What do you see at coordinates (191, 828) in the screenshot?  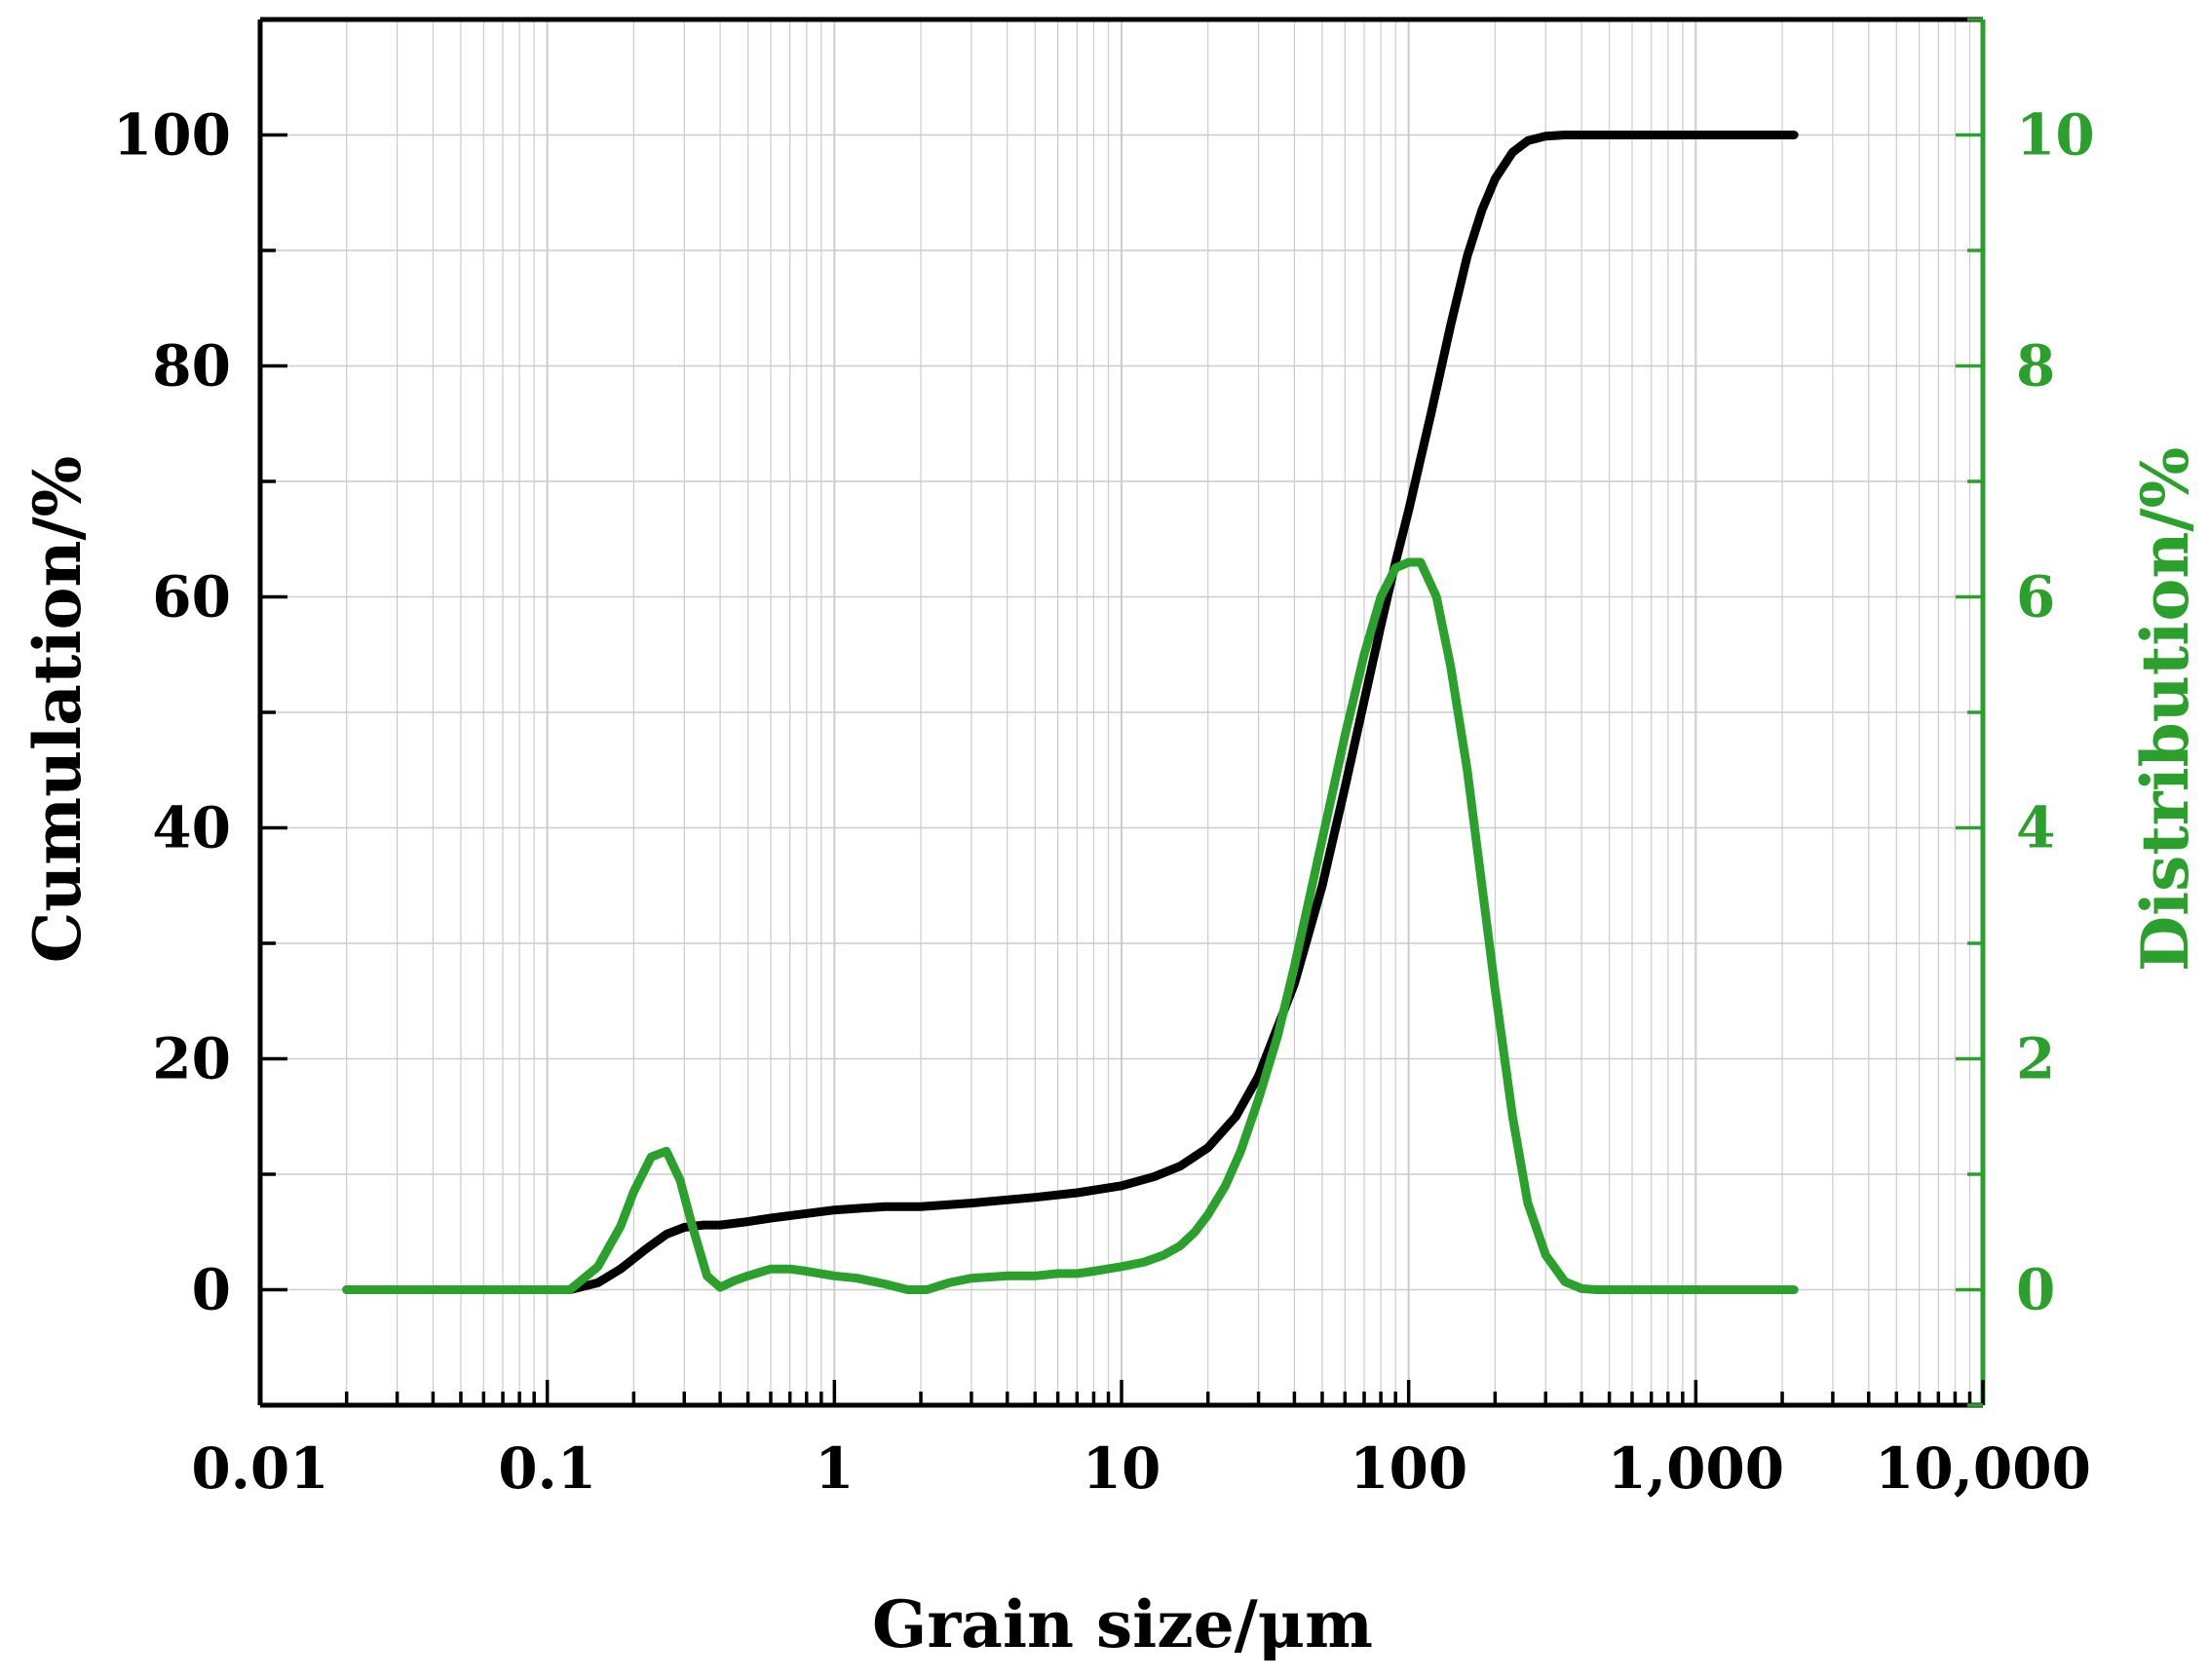 I see `y-tick-label: 40` at bounding box center [191, 828].